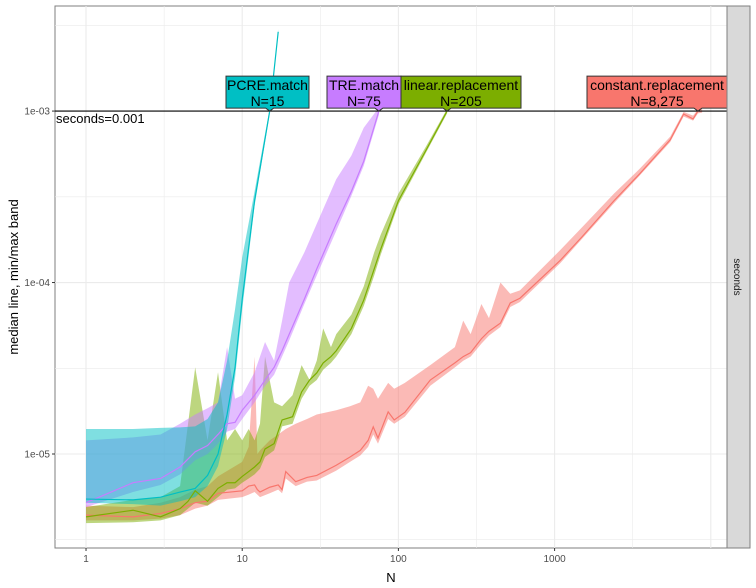 This screenshot has width=756, height=588. What do you see at coordinates (554, 559) in the screenshot?
I see `x-tick-label: 1000` at bounding box center [554, 559].